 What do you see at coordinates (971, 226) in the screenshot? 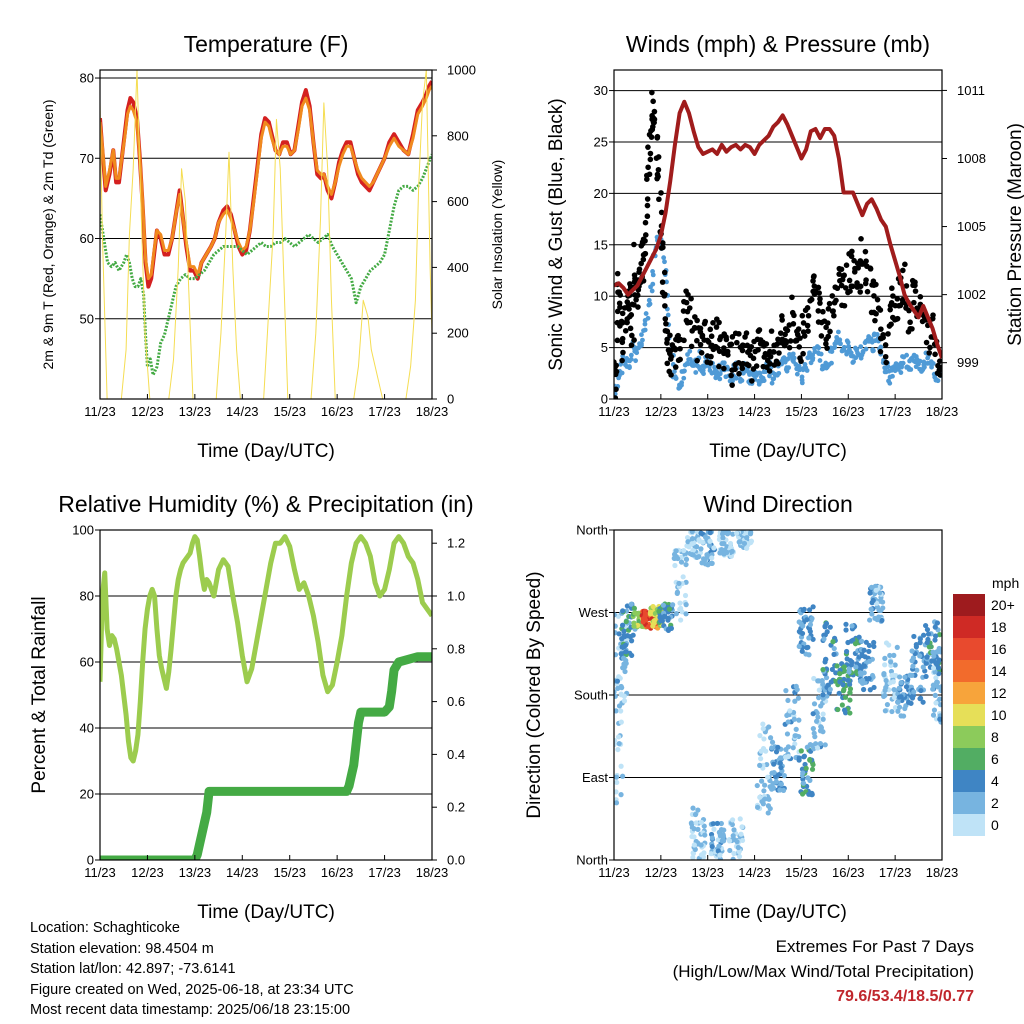
I see `y-tick-label-right: 1005` at bounding box center [971, 226].